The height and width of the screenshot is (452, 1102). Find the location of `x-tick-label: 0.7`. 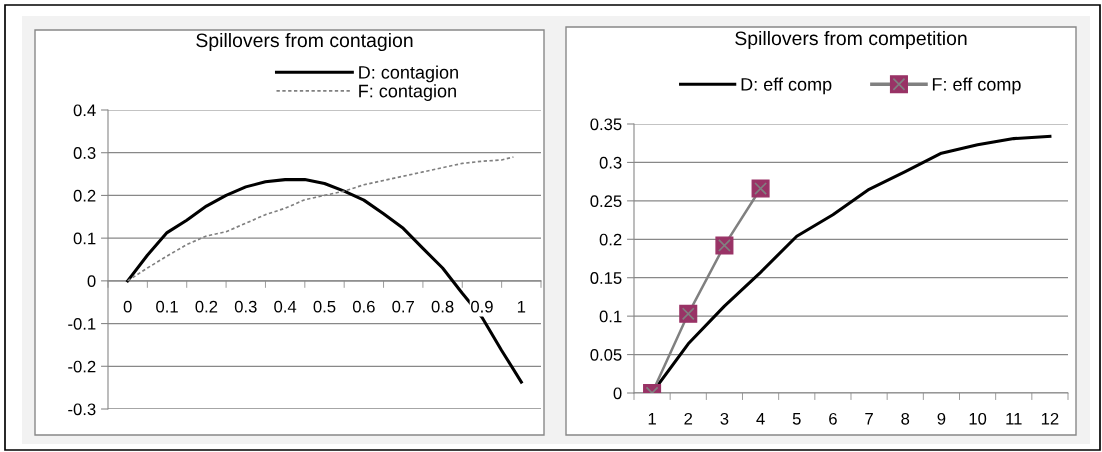

x-tick-label: 0.7 is located at coordinates (403, 306).